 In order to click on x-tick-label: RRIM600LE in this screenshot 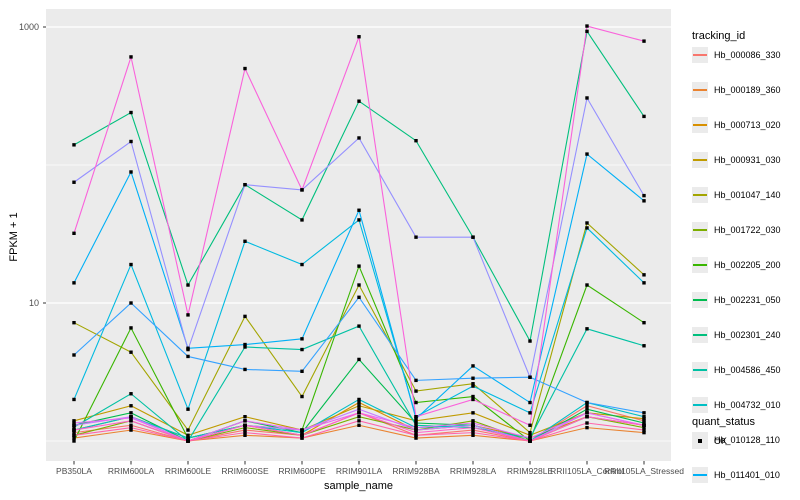, I will do `click(188, 471)`.